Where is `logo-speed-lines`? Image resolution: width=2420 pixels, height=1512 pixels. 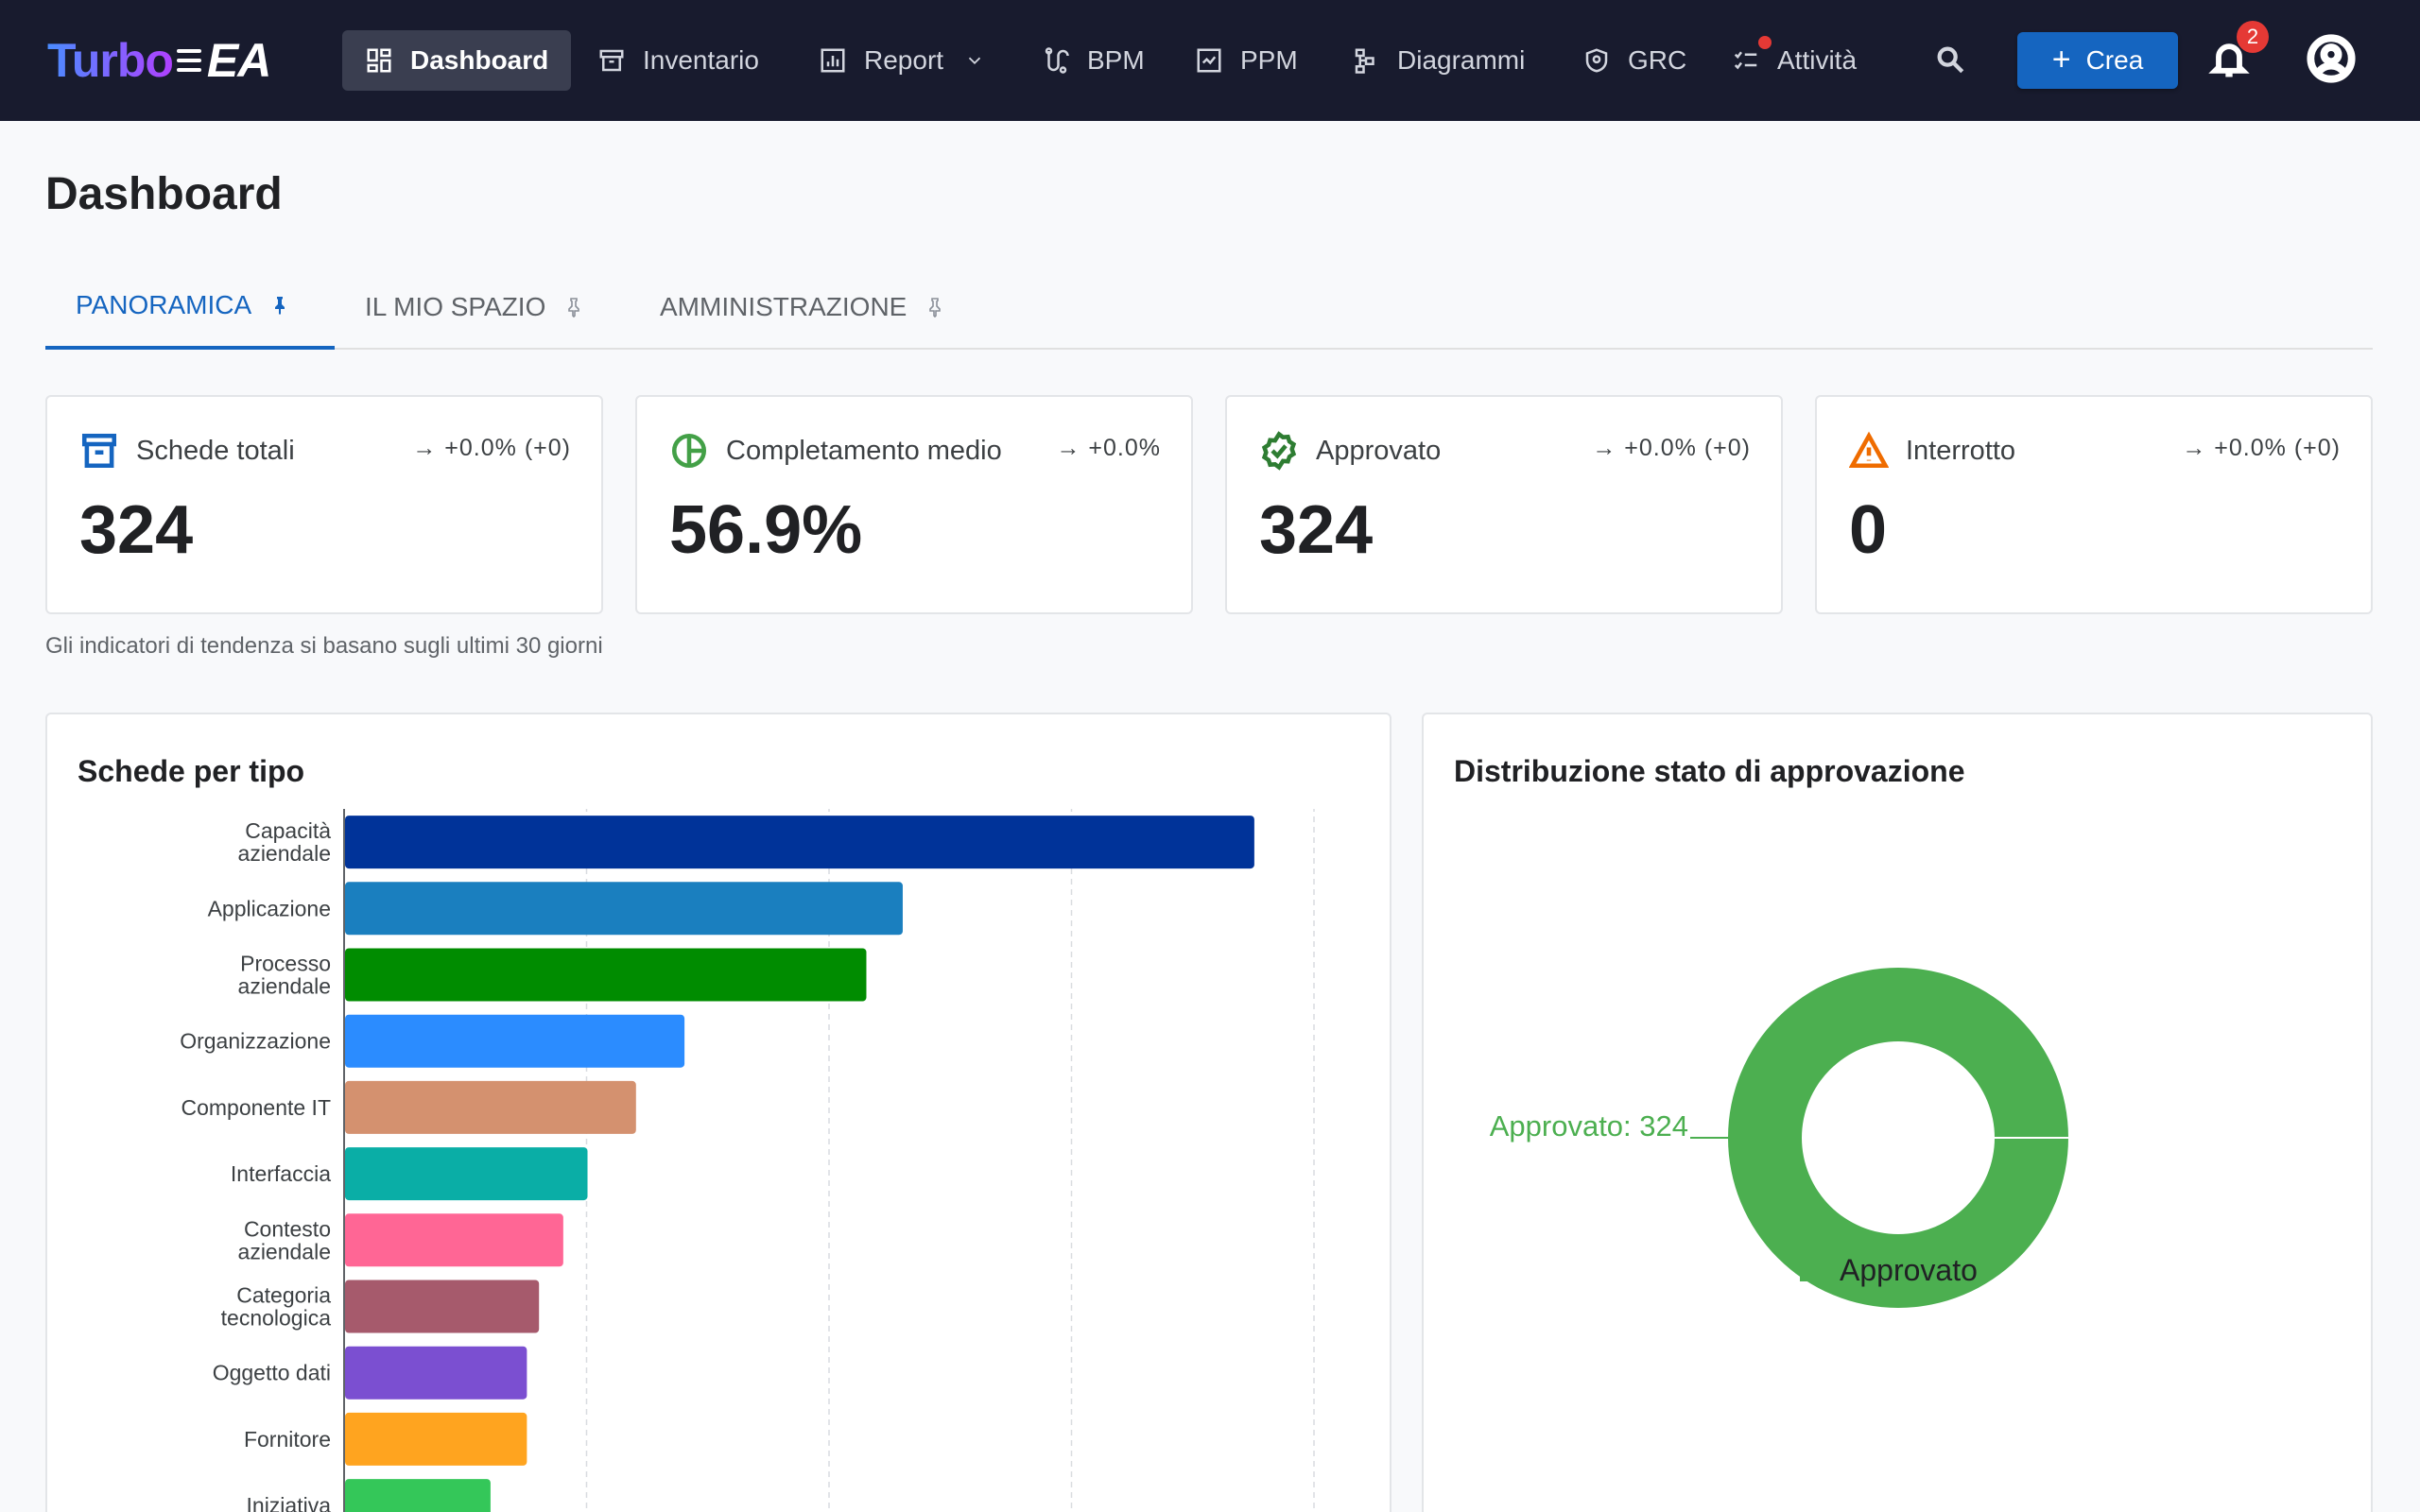
logo-speed-lines is located at coordinates (188, 60).